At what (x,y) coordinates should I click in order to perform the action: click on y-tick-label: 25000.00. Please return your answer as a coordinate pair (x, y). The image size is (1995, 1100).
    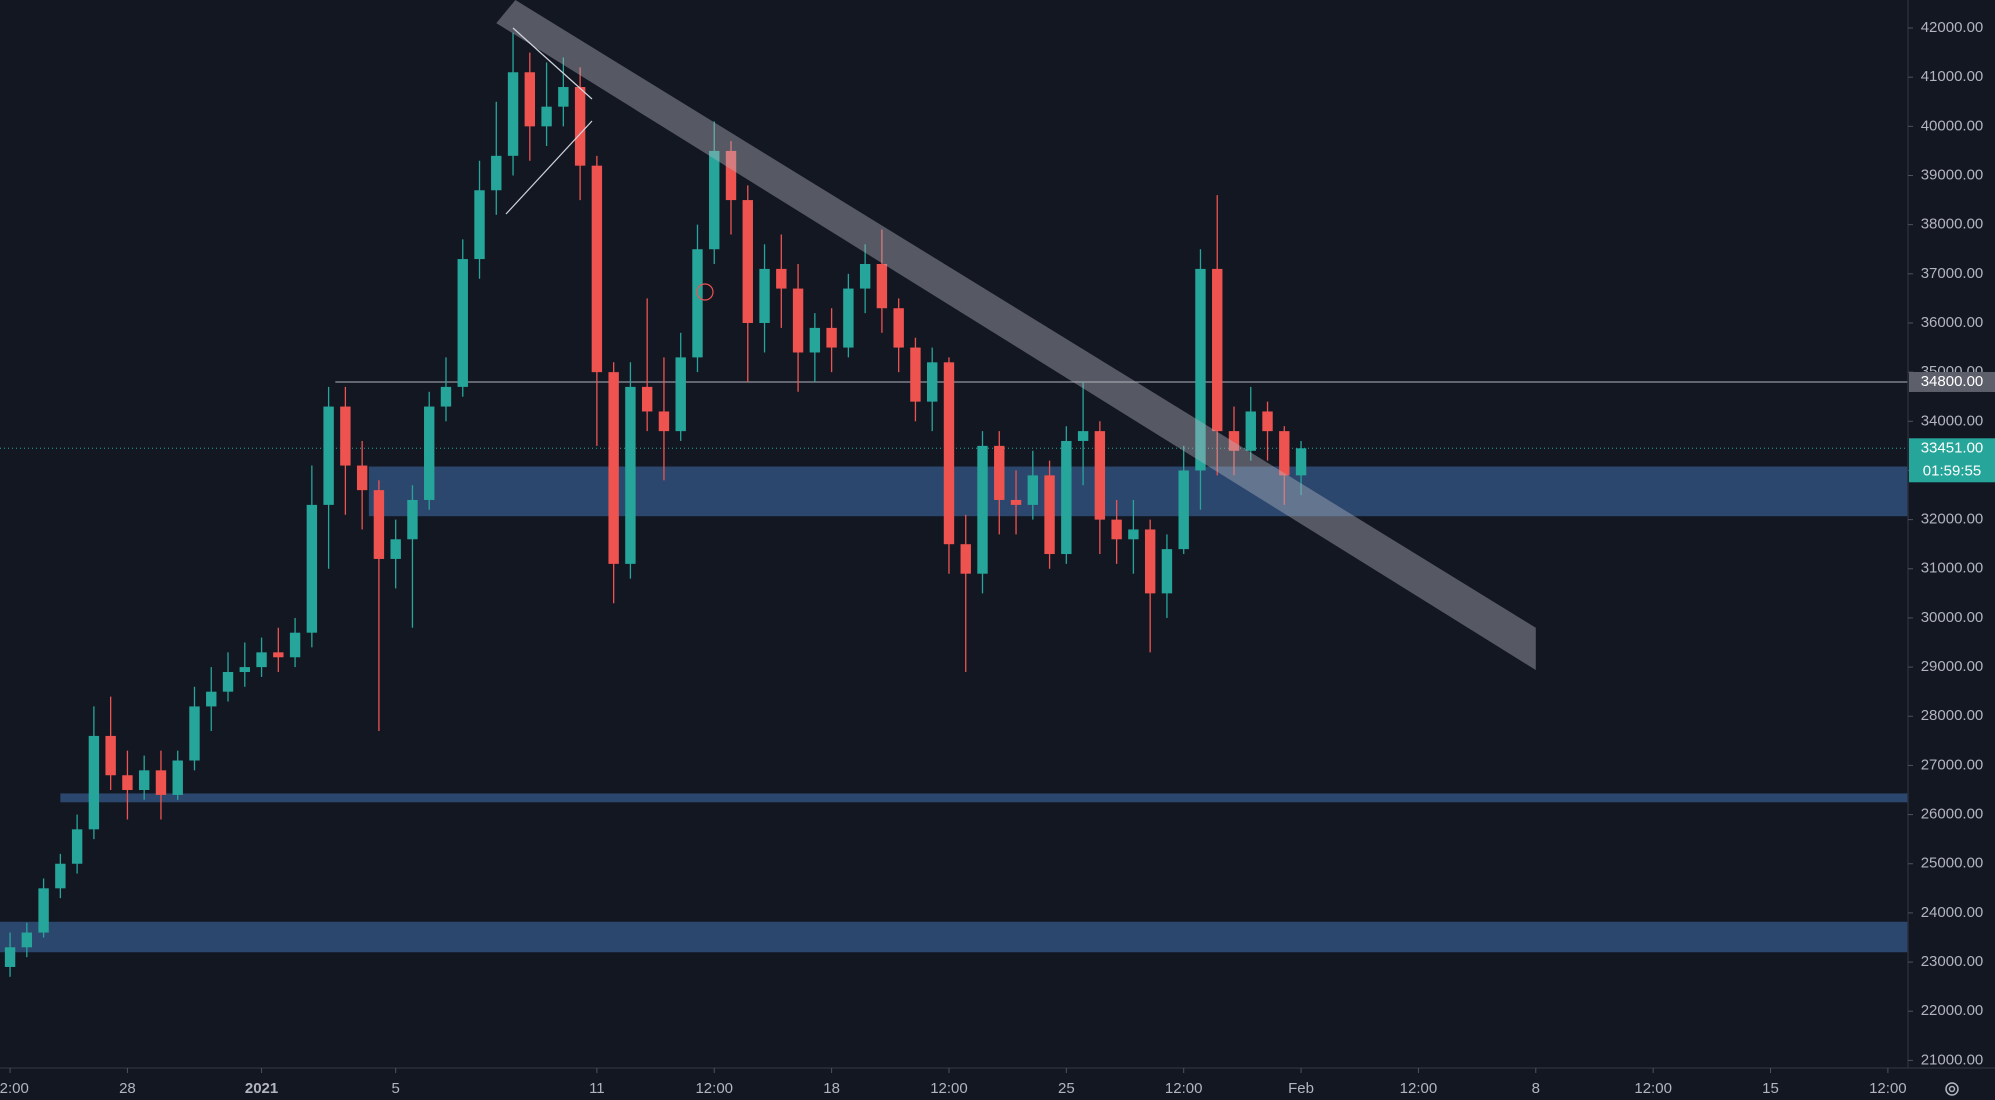
    Looking at the image, I should click on (1952, 863).